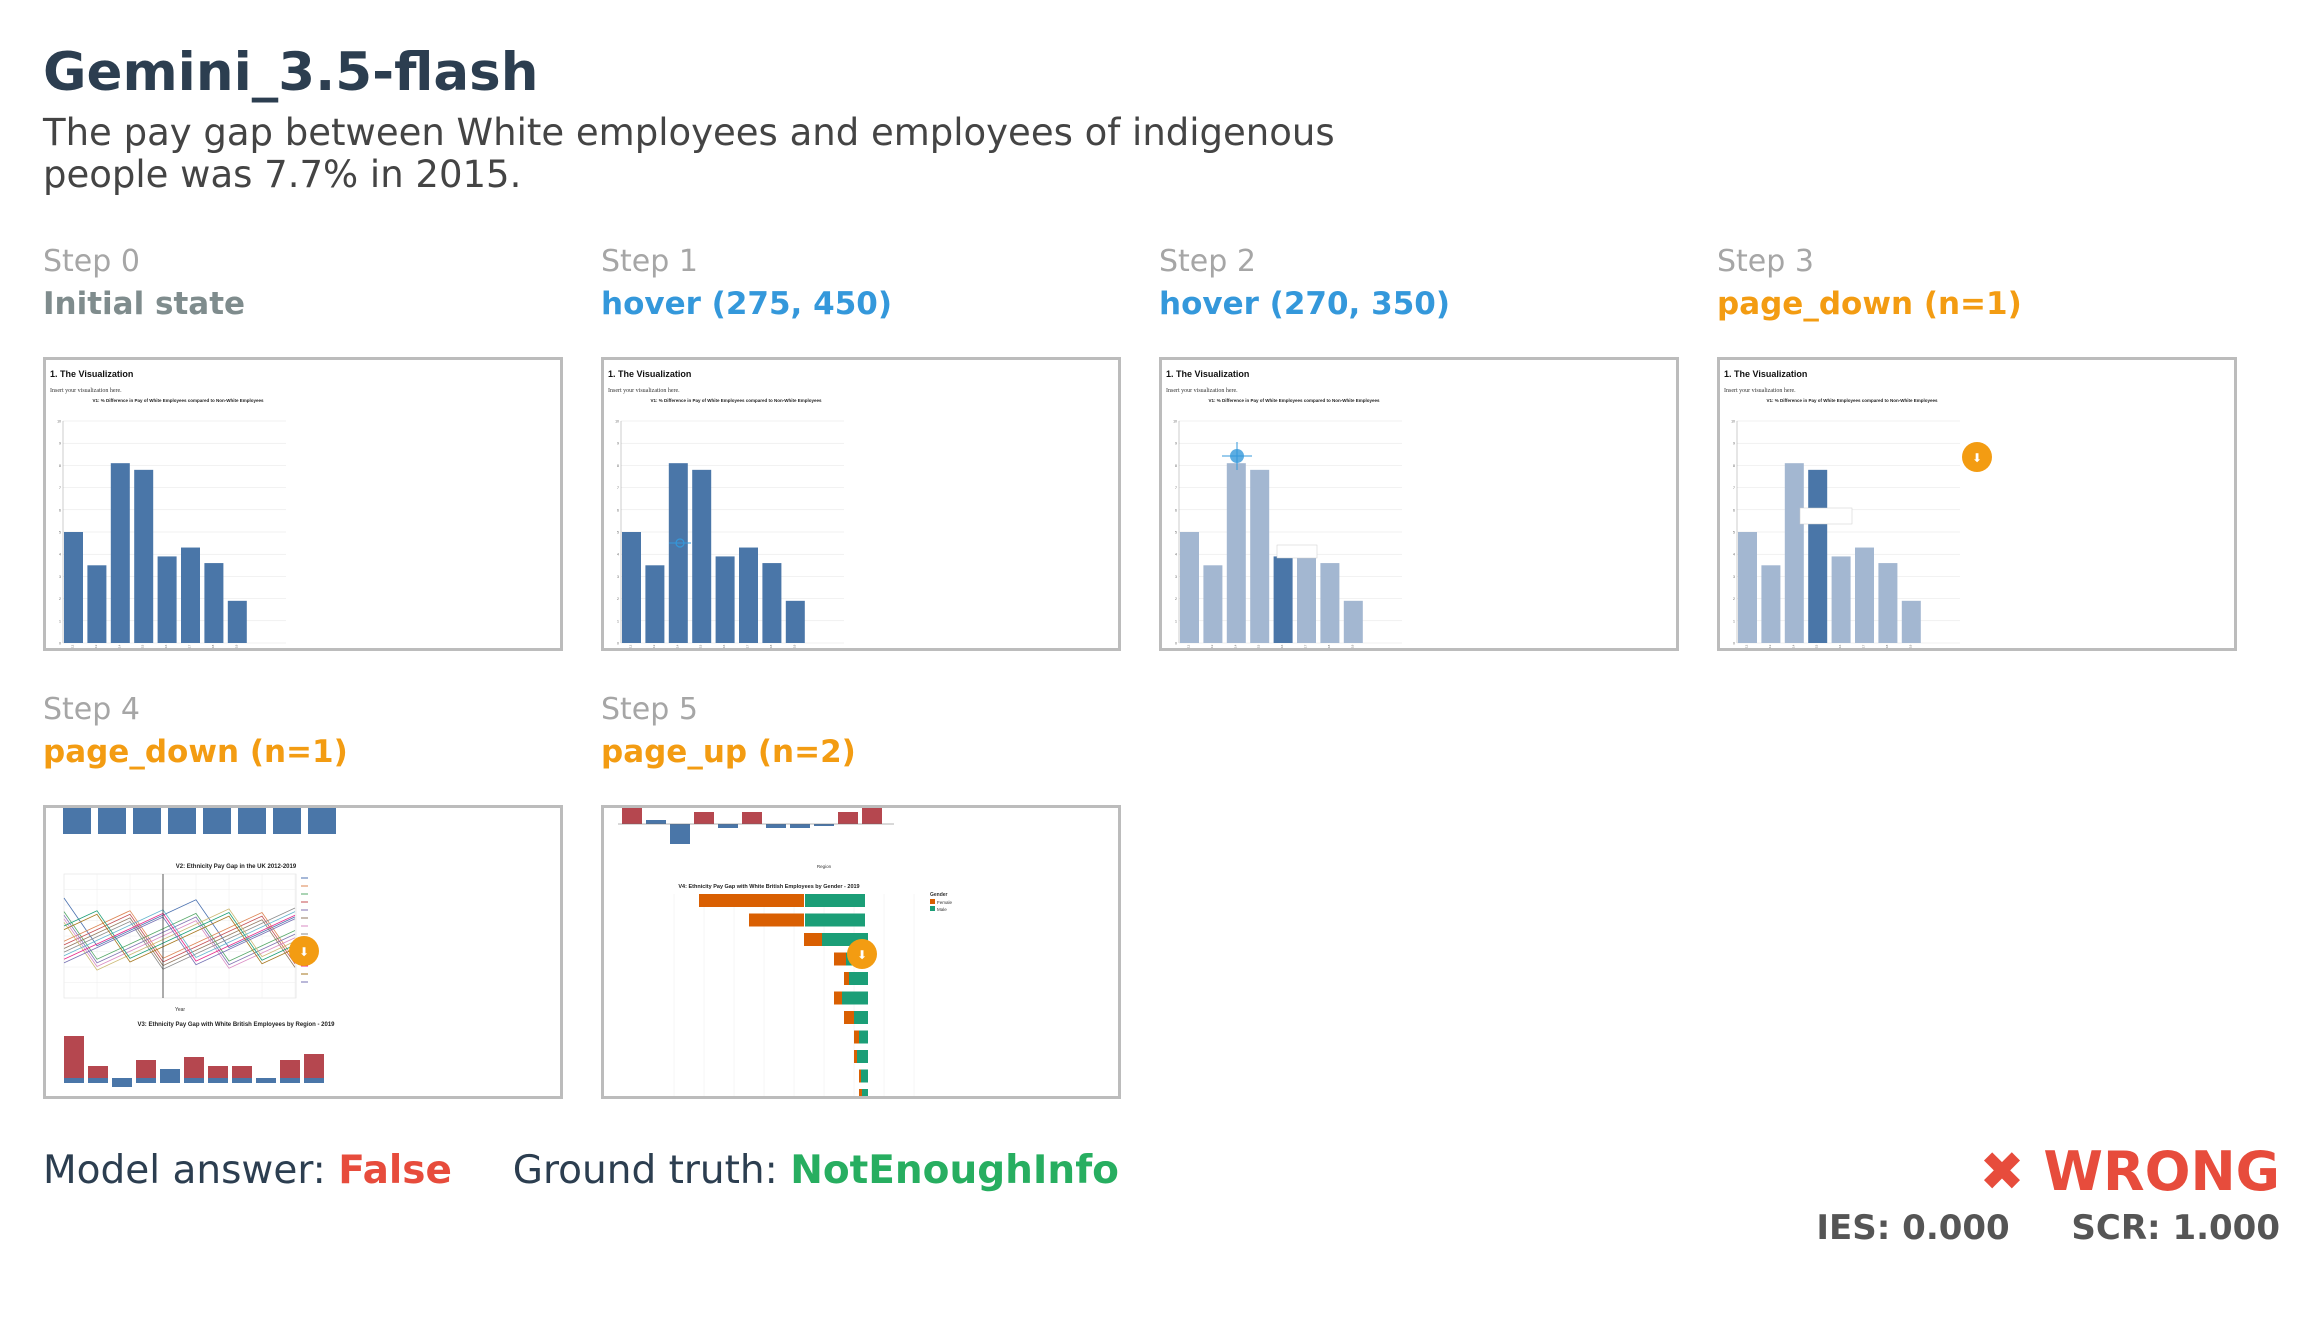  I want to click on y-tick-label: 10, so click(1733, 422).